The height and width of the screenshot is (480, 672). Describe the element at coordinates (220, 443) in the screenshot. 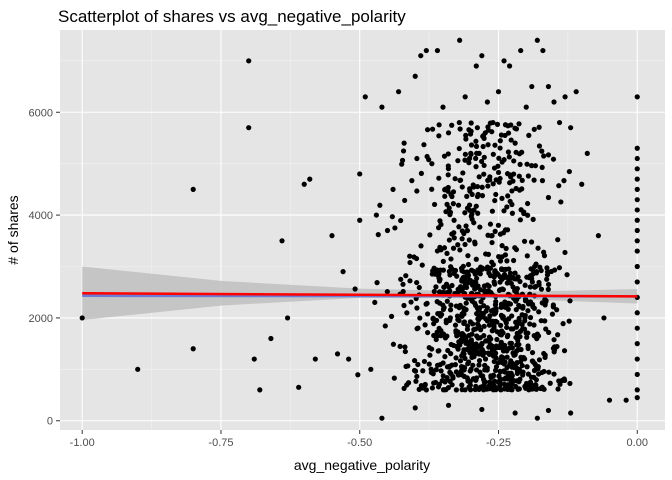

I see `x-tick-label: -0.75` at that location.